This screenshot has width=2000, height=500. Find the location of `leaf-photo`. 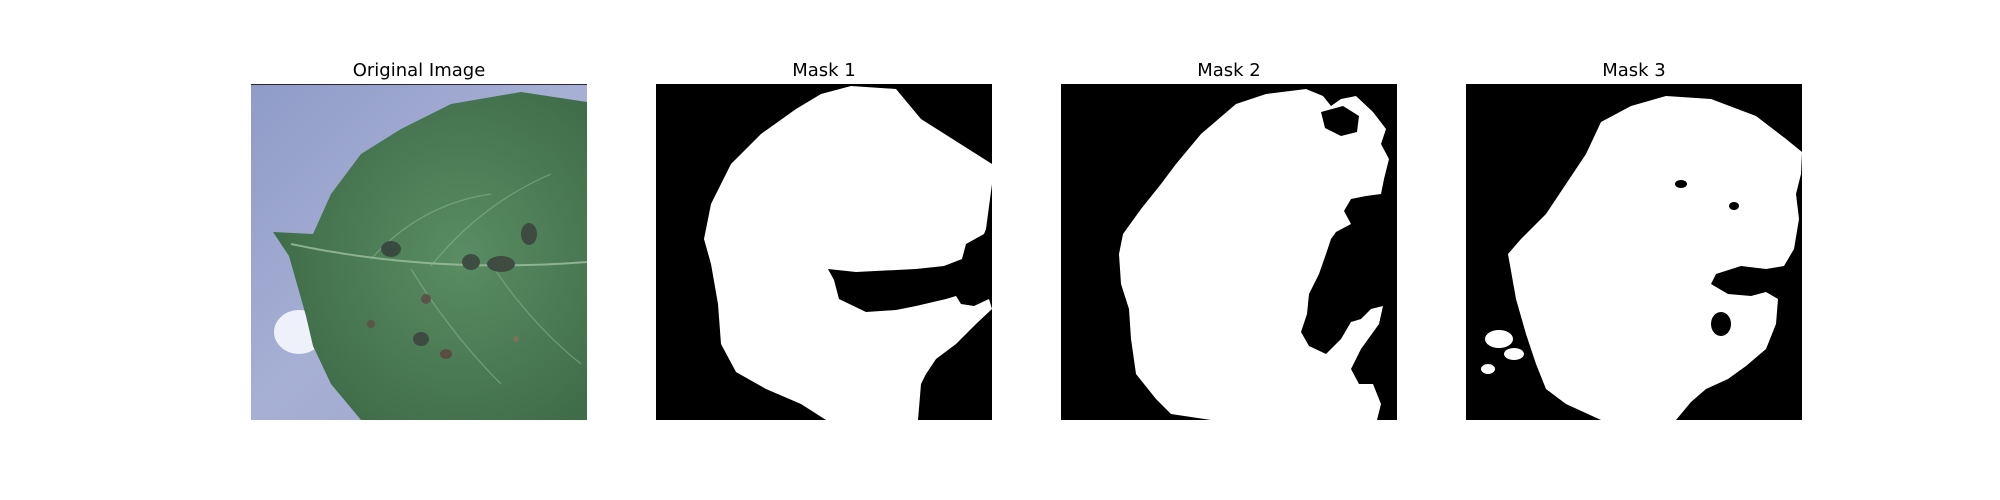

leaf-photo is located at coordinates (419, 252).